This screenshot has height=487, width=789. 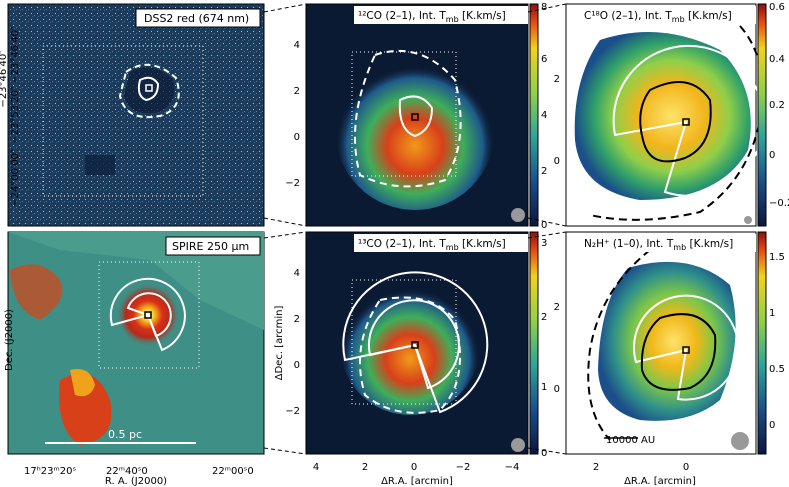 I want to click on xtick-1: 17ʰ23ᵐ20ˢ, so click(x=50, y=471).